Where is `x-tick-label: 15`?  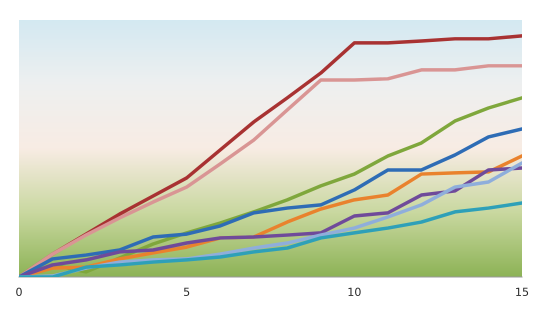
x-tick-label: 15 is located at coordinates (522, 292).